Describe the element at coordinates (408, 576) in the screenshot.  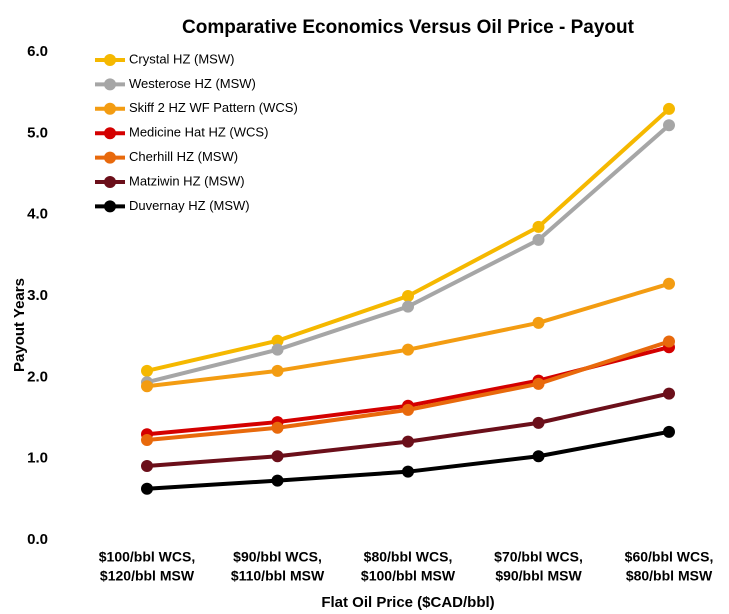
I see `x-tick-label: $100/bbl MSW` at that location.